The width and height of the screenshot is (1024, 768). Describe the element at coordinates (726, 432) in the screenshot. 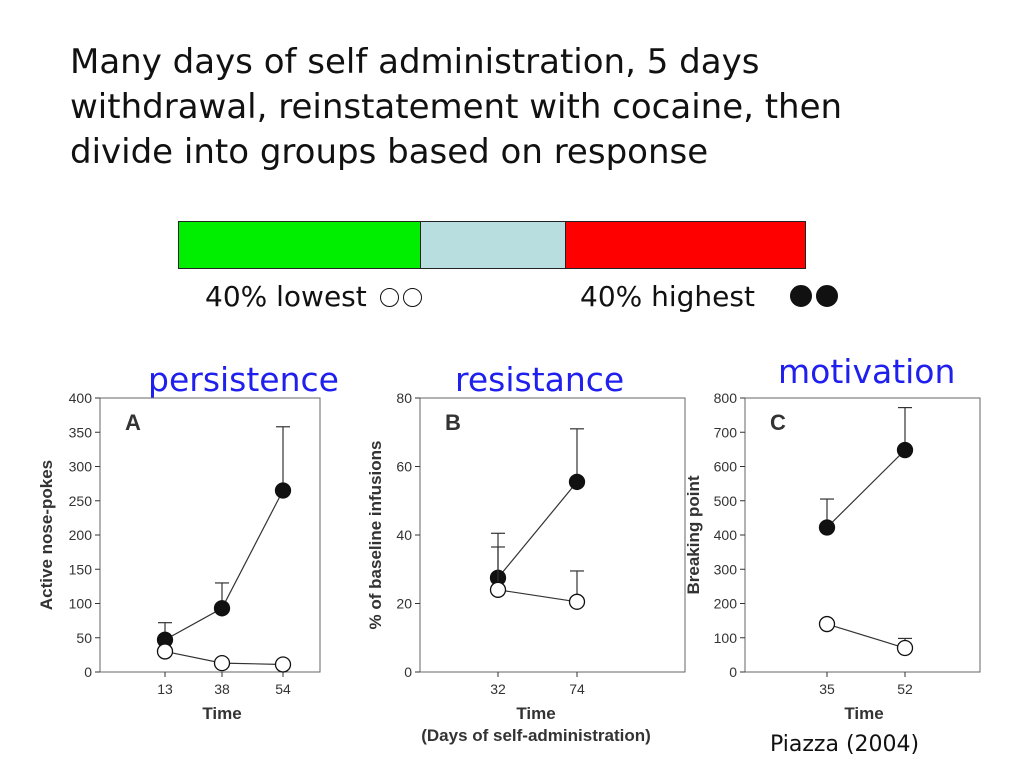

I see `y-tick-label: 700` at that location.